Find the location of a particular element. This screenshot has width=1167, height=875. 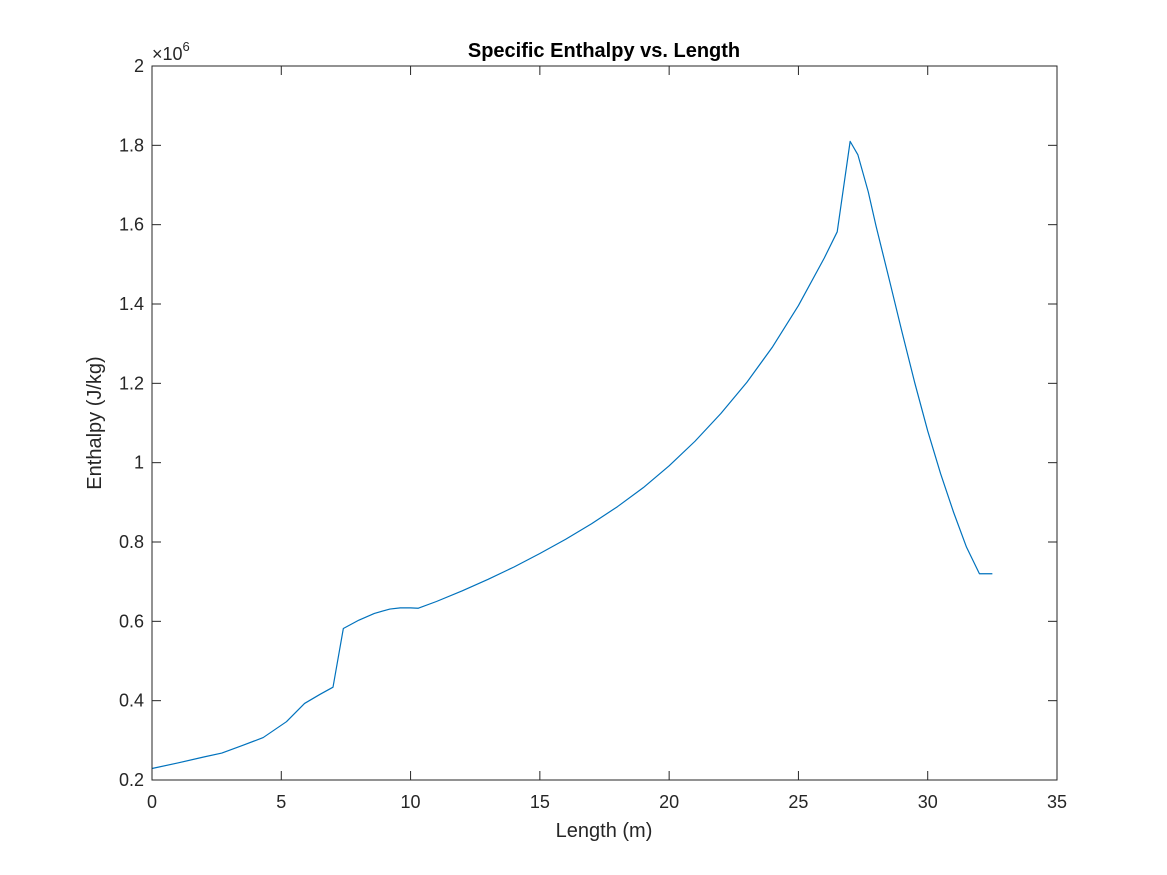

y-tick-label: 1.2 is located at coordinates (131, 383).